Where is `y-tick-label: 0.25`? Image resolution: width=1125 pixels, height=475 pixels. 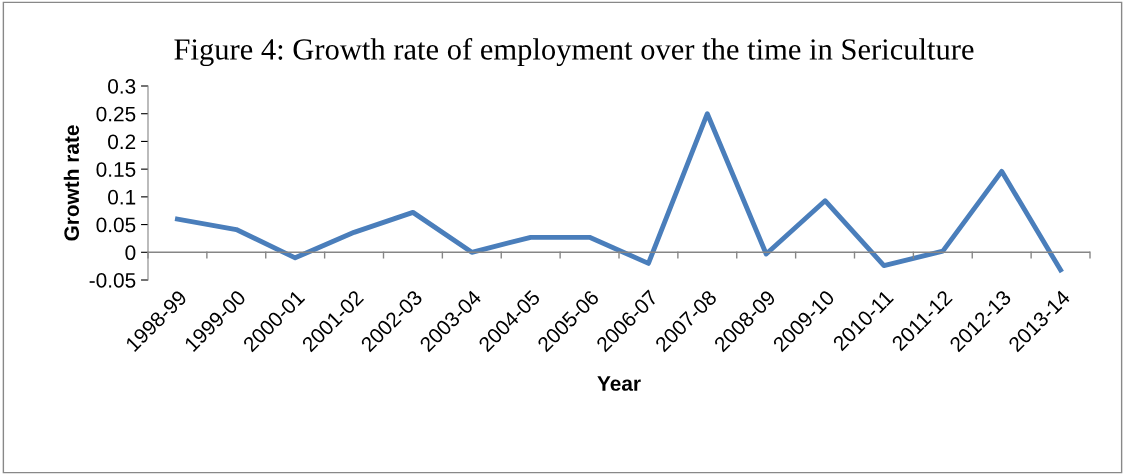 y-tick-label: 0.25 is located at coordinates (116, 114).